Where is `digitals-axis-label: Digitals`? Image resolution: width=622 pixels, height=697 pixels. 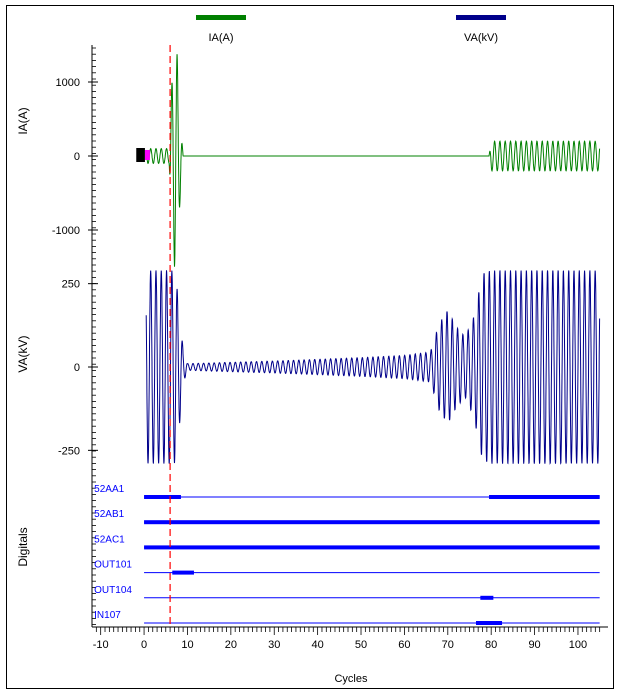
digitals-axis-label: Digitals is located at coordinates (23, 546).